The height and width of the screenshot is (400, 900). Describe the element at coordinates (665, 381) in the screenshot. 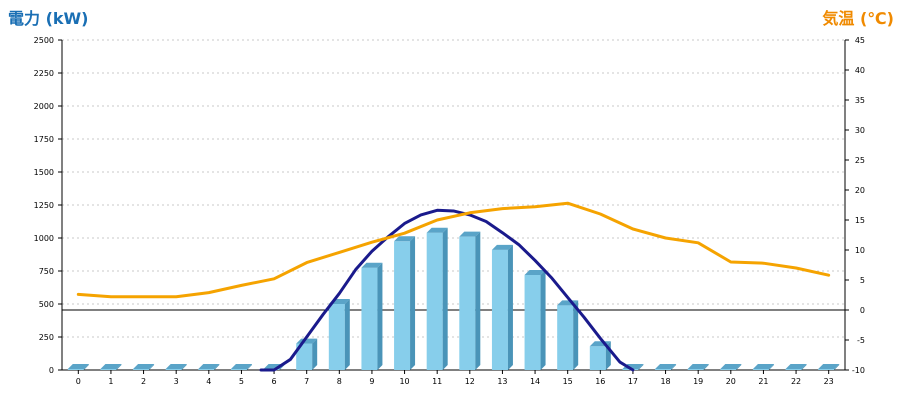

I see `x-tick-label: 18` at that location.